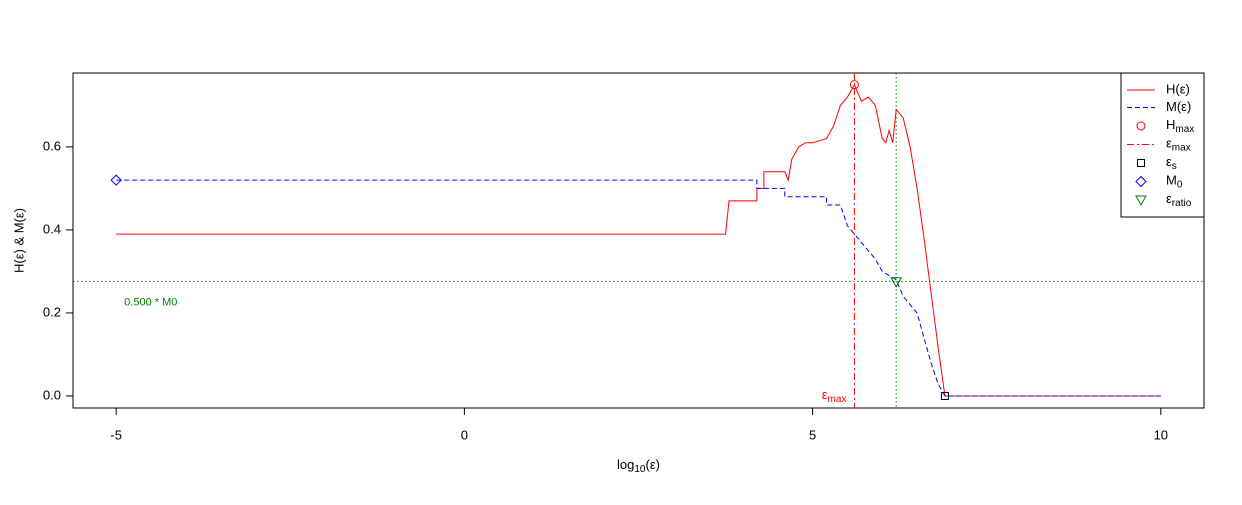 The image size is (1242, 505). What do you see at coordinates (52, 311) in the screenshot?
I see `y-tick-label: 0.2` at bounding box center [52, 311].